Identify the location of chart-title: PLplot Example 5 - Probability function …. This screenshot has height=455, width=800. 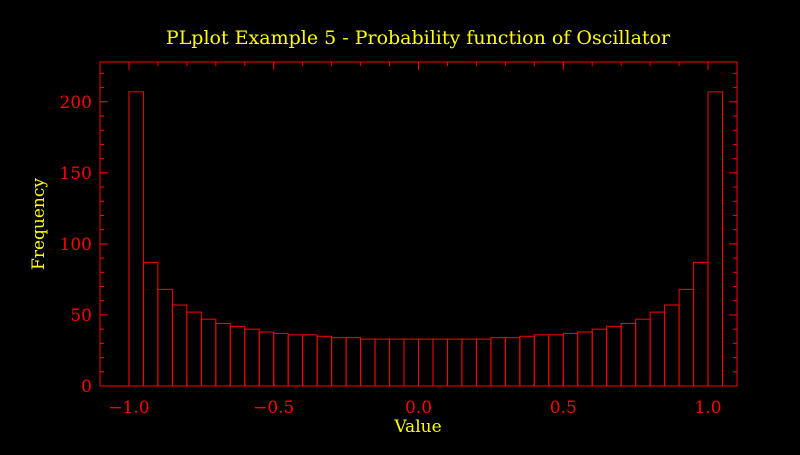
(418, 38).